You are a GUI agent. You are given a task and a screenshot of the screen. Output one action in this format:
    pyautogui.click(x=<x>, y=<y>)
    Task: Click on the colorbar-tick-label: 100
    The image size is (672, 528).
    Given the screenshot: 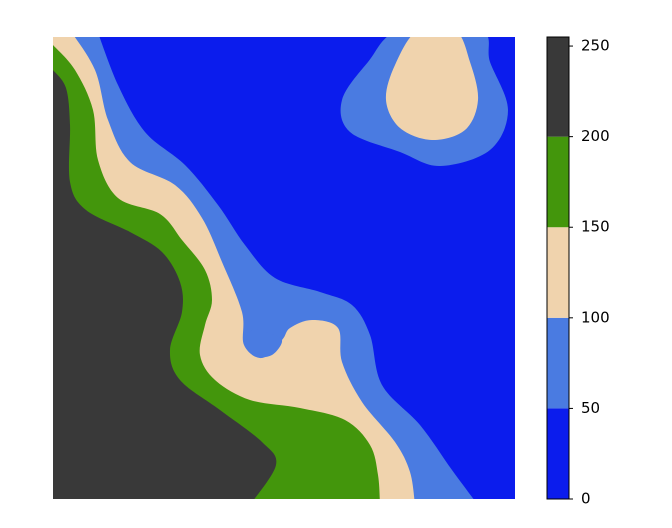 What is the action you would take?
    pyautogui.click(x=595, y=317)
    